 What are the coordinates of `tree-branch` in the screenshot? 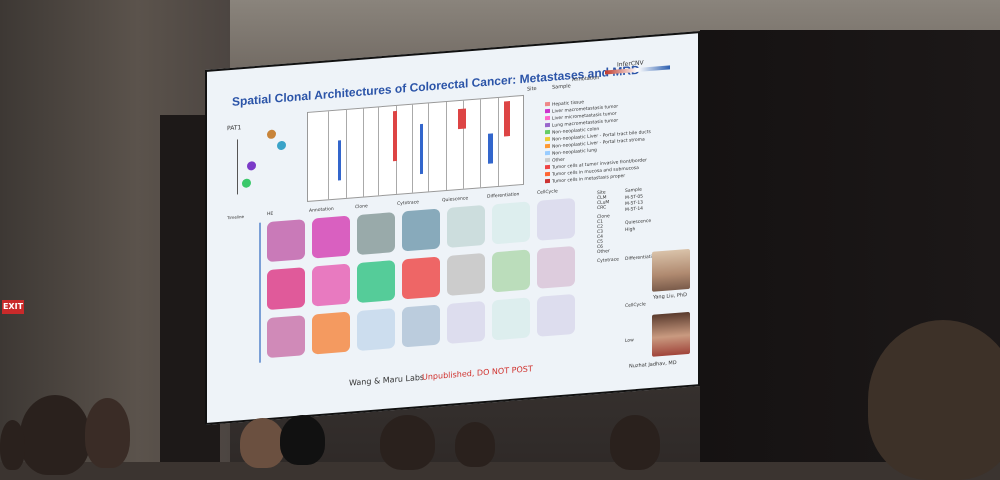 It's located at (237, 167).